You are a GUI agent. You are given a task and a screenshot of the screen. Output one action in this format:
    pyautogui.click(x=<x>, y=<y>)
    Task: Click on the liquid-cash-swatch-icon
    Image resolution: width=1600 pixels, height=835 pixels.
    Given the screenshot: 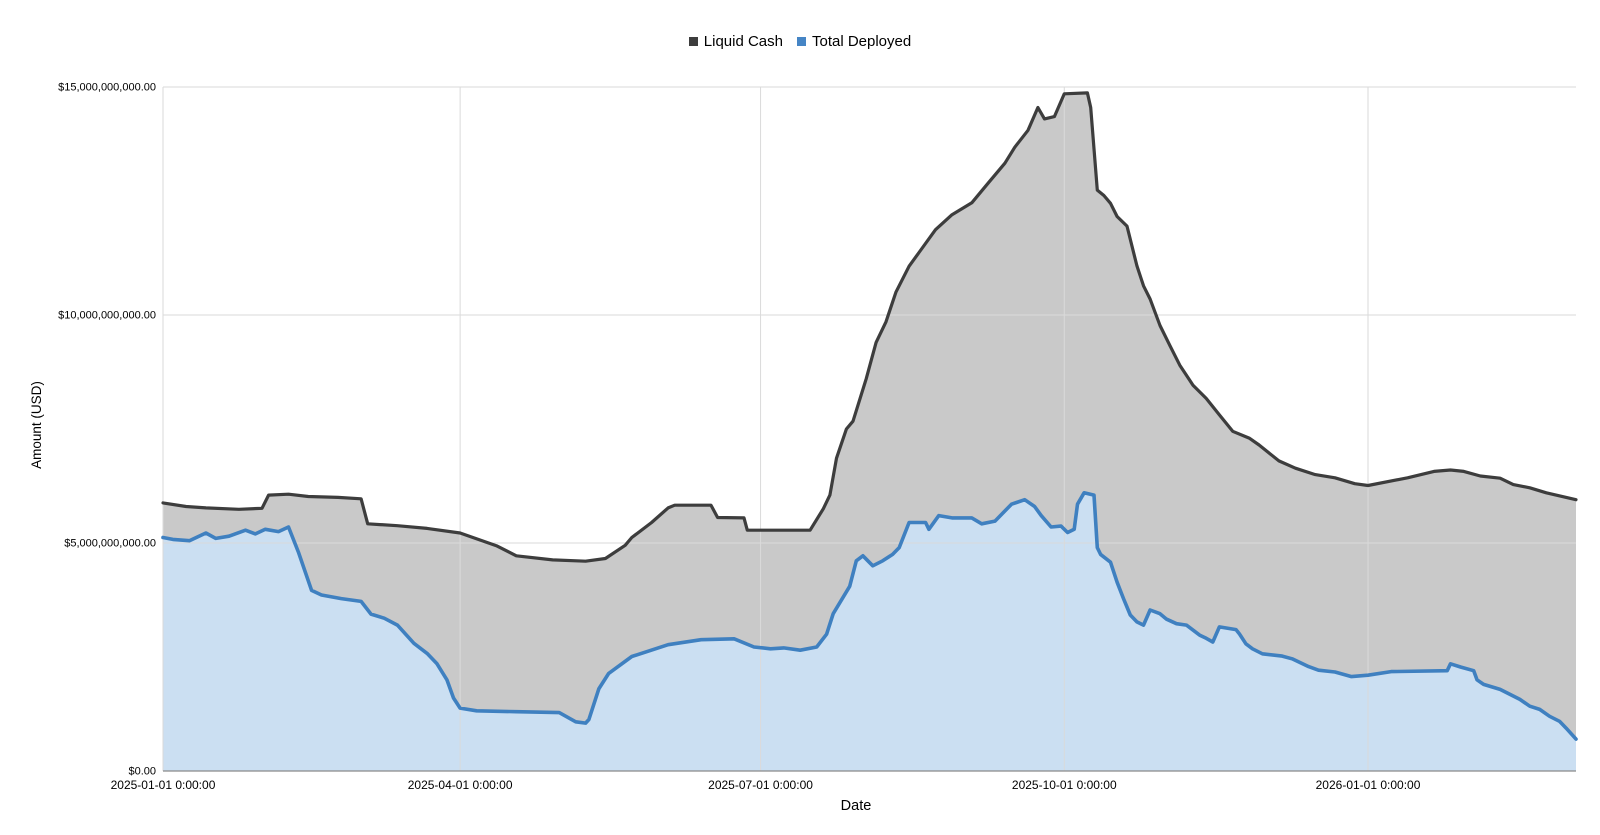 What is the action you would take?
    pyautogui.click(x=693, y=41)
    